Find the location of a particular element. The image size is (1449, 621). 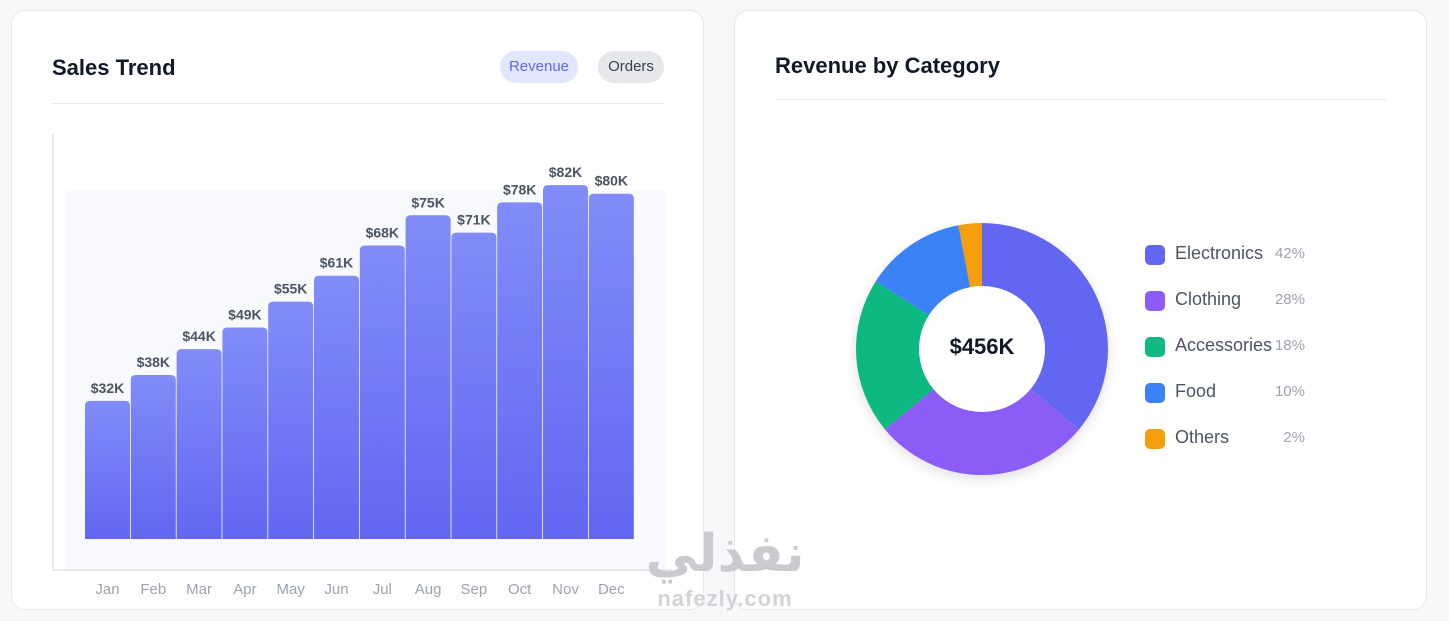

bar-aug is located at coordinates (428, 377).